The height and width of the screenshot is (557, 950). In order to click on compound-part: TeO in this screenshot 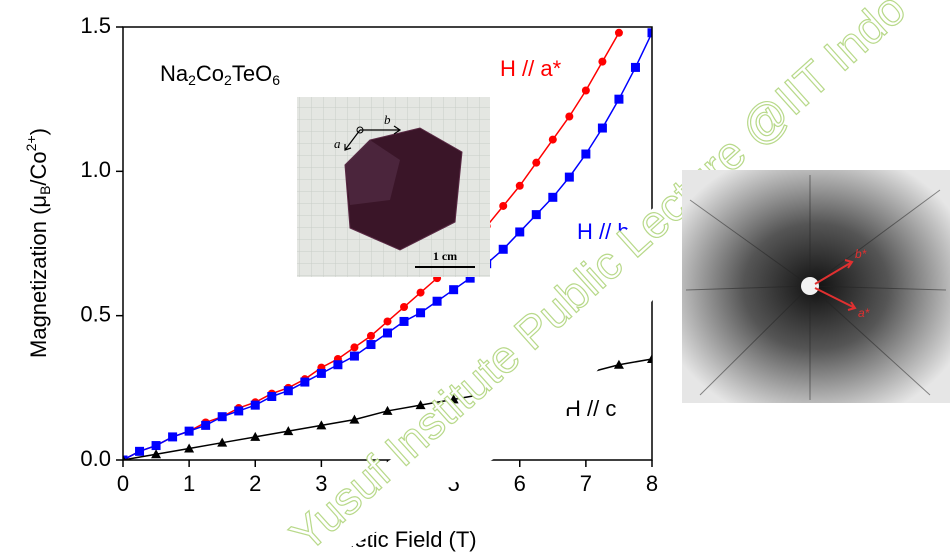, I will do `click(252, 73)`.